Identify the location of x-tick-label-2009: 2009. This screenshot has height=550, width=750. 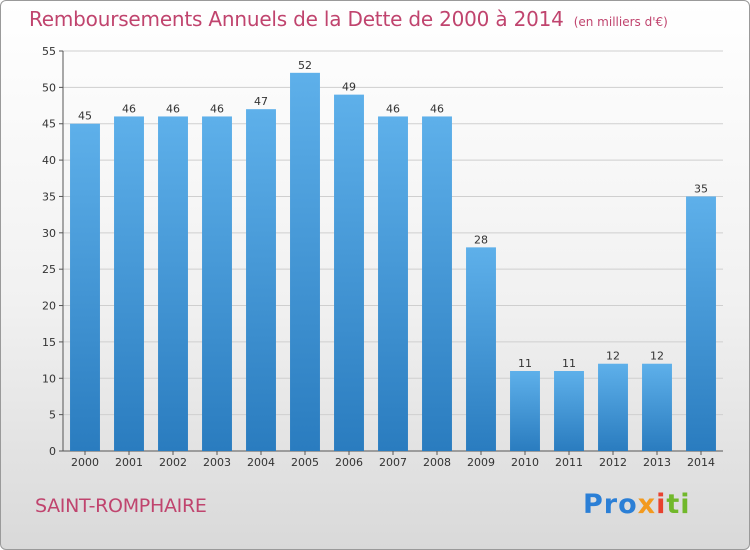
(481, 462).